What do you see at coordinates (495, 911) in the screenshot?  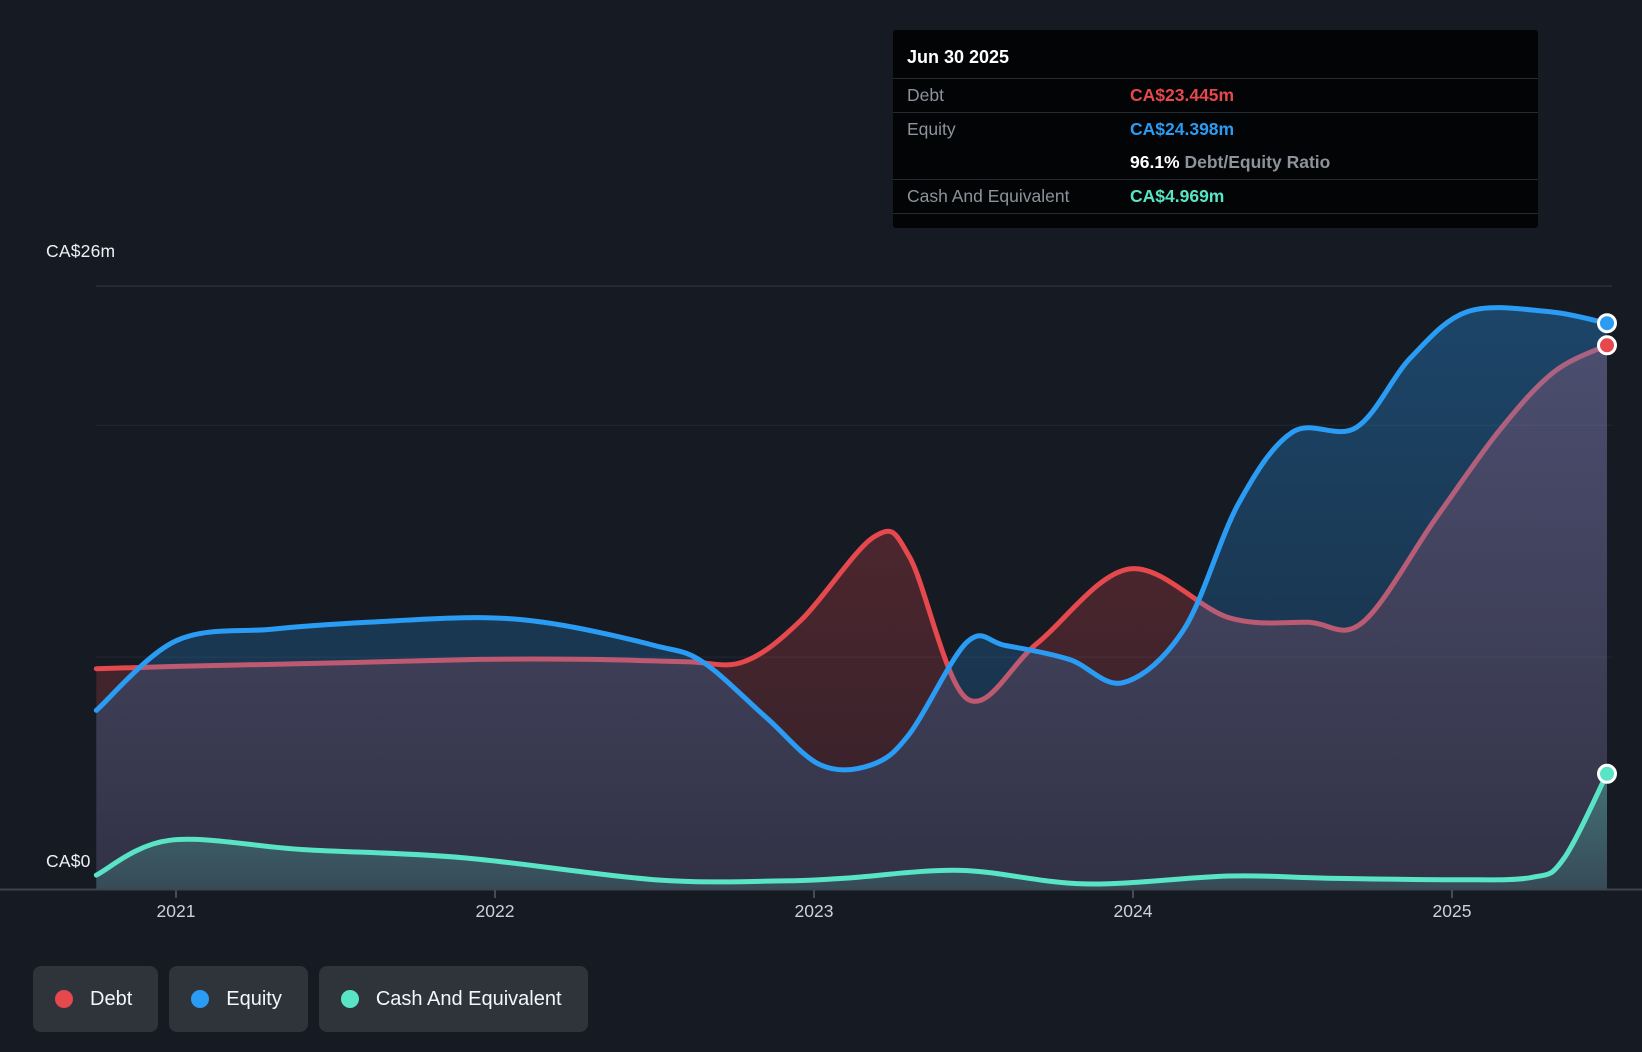 I see `x-tick-label-2022: 2022` at bounding box center [495, 911].